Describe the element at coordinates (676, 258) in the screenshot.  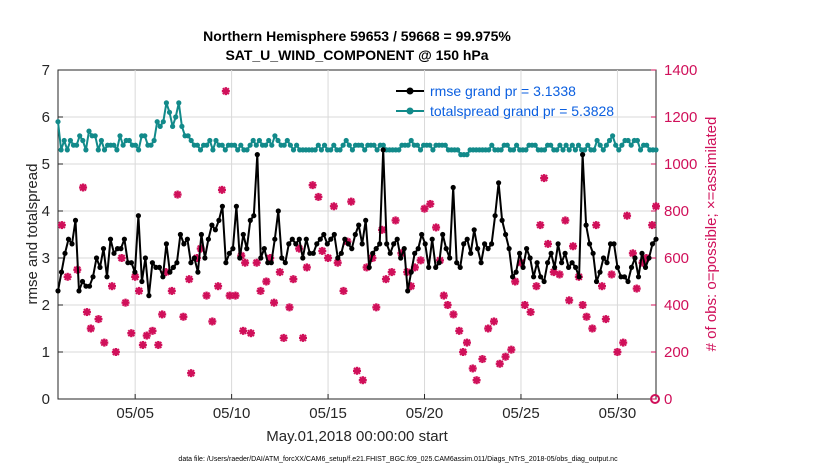
I see `y-right-tick-label: 600` at that location.